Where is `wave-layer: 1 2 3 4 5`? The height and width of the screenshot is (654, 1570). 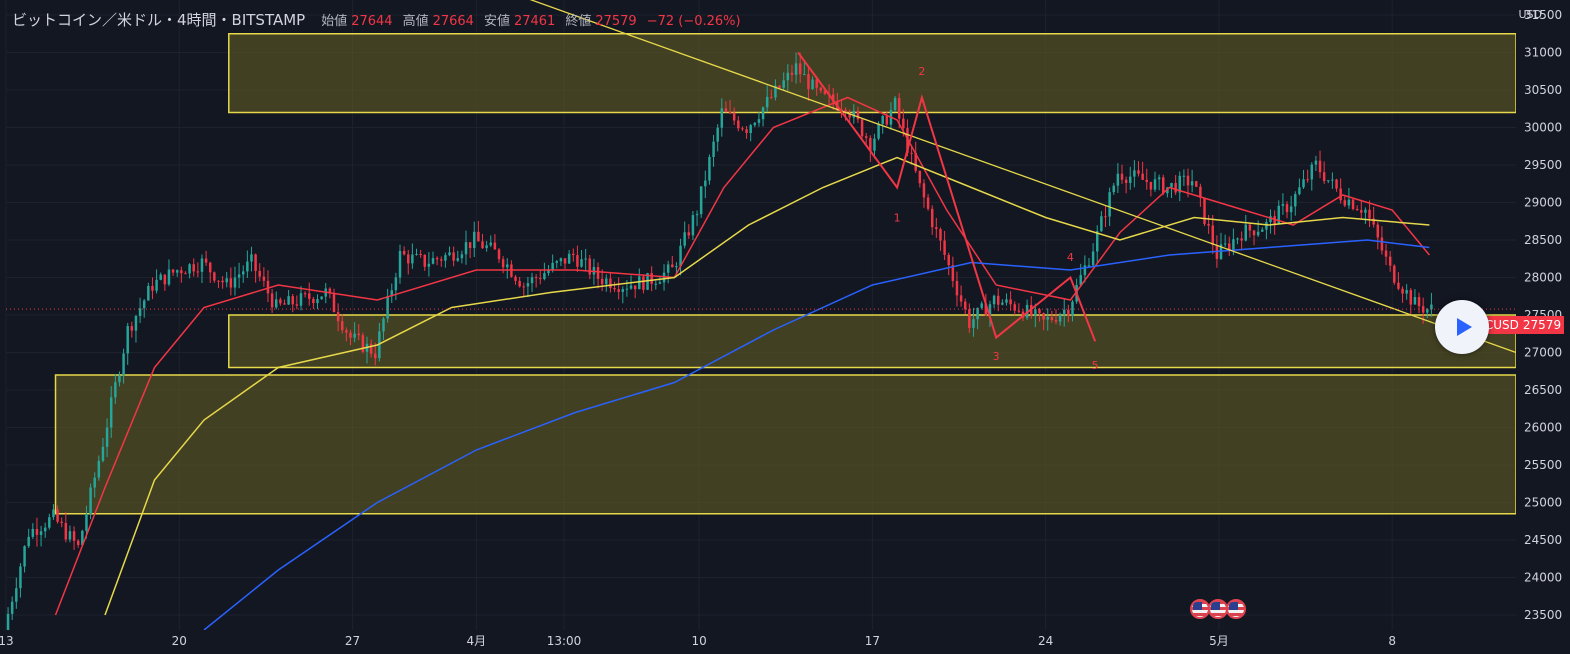
wave-layer: 1 2 3 4 5 is located at coordinates (948, 212).